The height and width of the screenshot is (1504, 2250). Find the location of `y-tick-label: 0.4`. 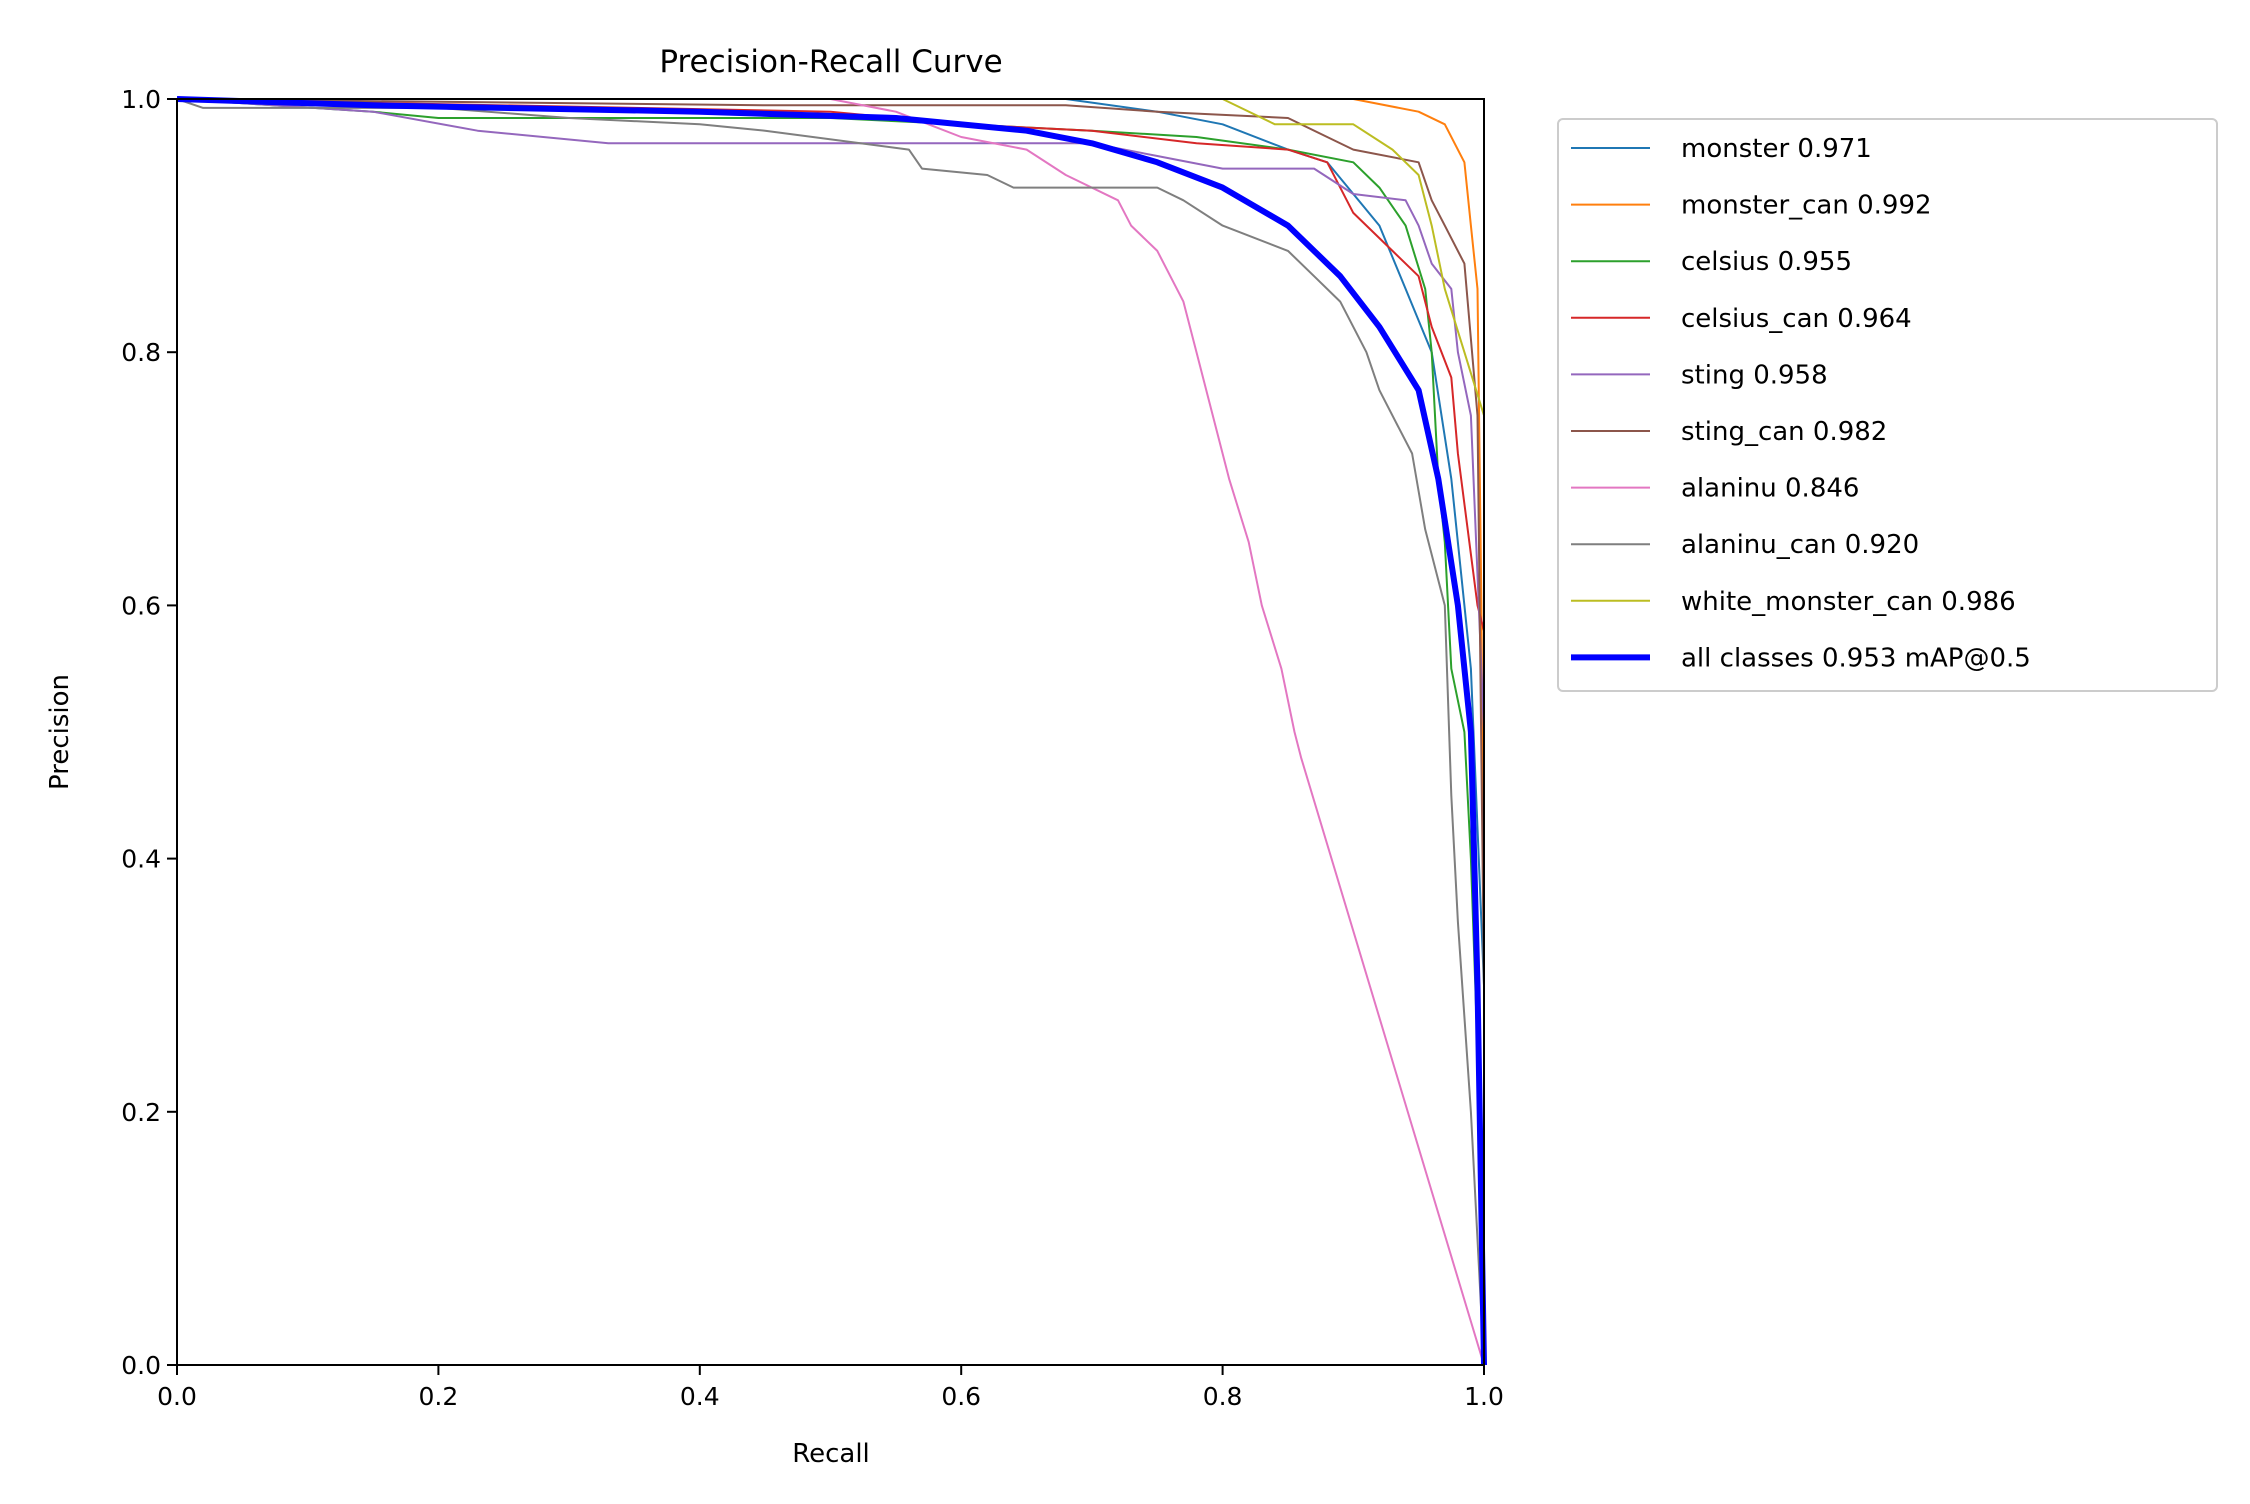

y-tick-label: 0.4 is located at coordinates (141, 859).